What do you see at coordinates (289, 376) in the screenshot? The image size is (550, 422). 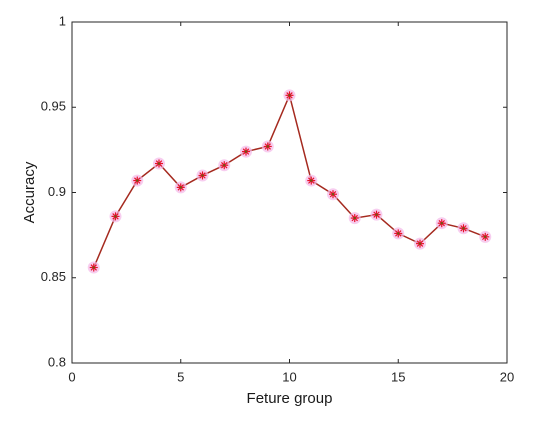 I see `x-tick-label: 10` at bounding box center [289, 376].